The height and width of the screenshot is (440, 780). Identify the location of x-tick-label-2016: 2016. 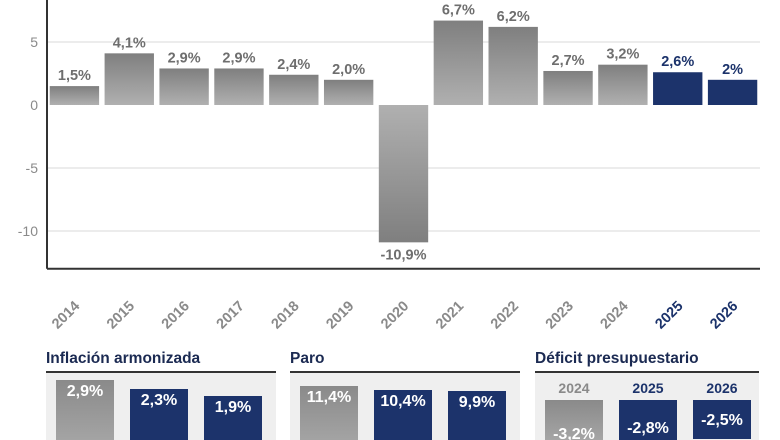
(176, 314).